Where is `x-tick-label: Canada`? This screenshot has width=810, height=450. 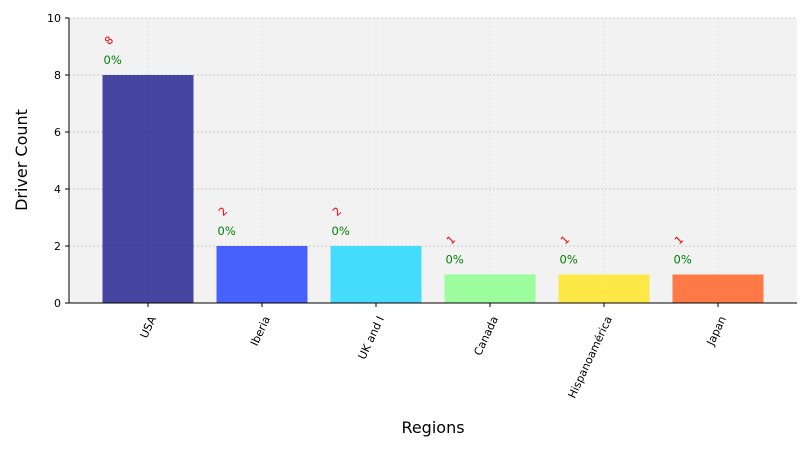
x-tick-label: Canada is located at coordinates (485, 335).